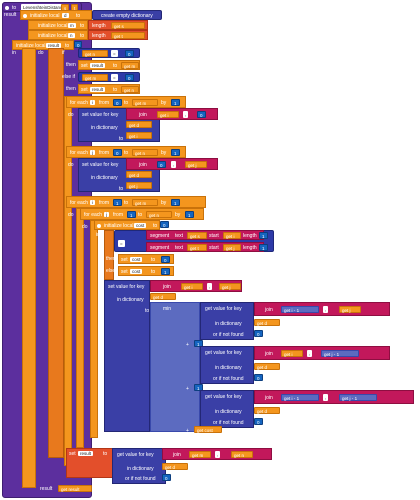 The width and height of the screenshot is (420, 500). Describe the element at coordinates (65, 15) in the screenshot. I see `var-d-field: d` at that location.